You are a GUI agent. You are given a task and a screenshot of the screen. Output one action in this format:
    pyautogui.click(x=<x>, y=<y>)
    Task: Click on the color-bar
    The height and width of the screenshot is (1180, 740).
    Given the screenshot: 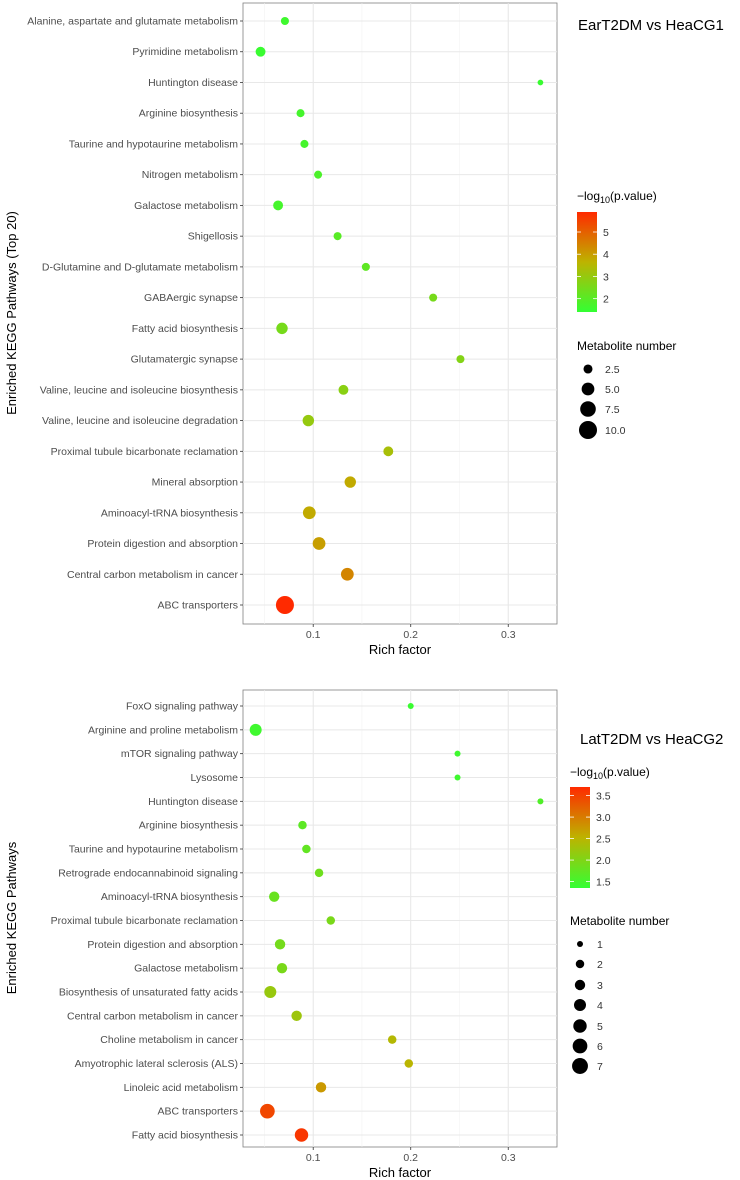 What is the action you would take?
    pyautogui.click(x=587, y=262)
    